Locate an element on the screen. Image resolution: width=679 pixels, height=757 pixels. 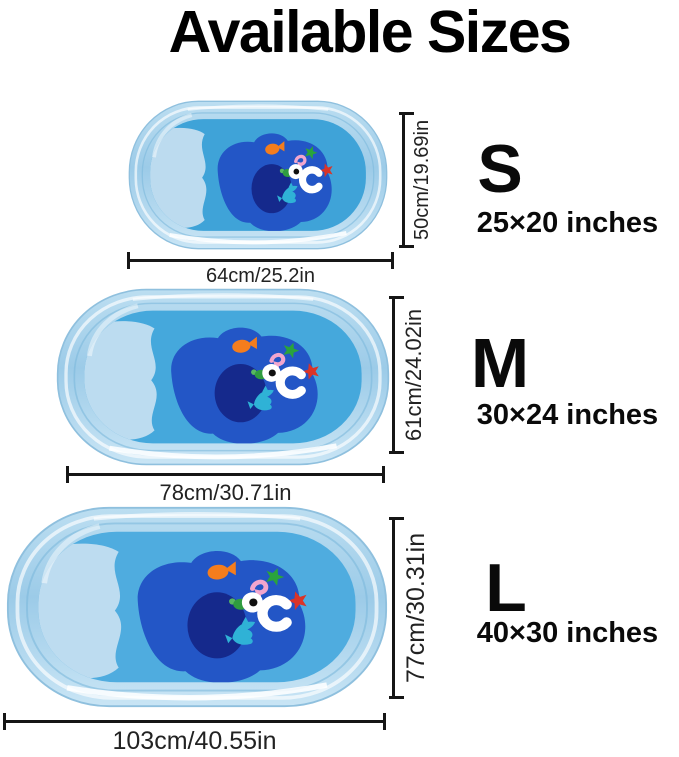
size-inches-s: 25×20 inches is located at coordinates (567, 223).